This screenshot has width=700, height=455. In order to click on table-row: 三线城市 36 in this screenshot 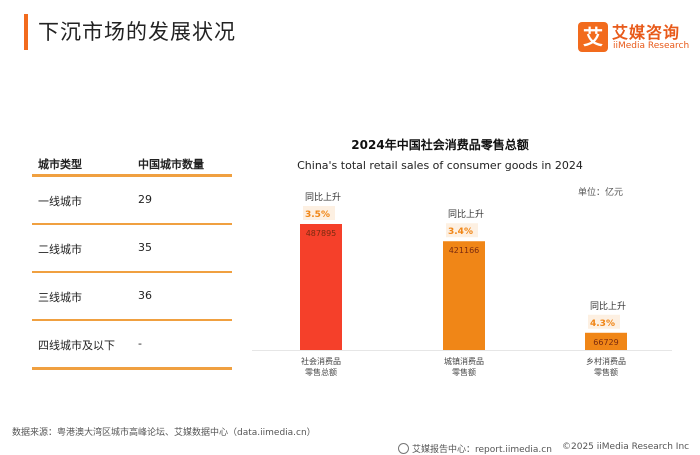, I will do `click(132, 297)`.